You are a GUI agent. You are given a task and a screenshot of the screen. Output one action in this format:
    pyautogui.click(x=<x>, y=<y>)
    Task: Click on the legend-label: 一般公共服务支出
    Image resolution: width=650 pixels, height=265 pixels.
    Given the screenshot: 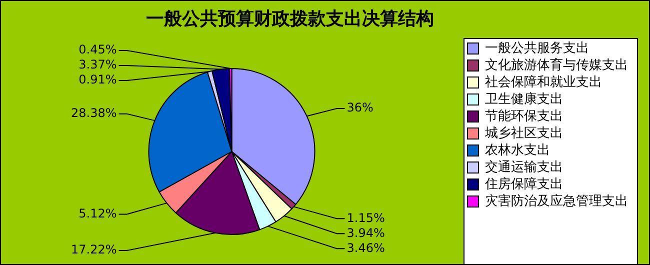 What is the action you would take?
    pyautogui.click(x=537, y=48)
    